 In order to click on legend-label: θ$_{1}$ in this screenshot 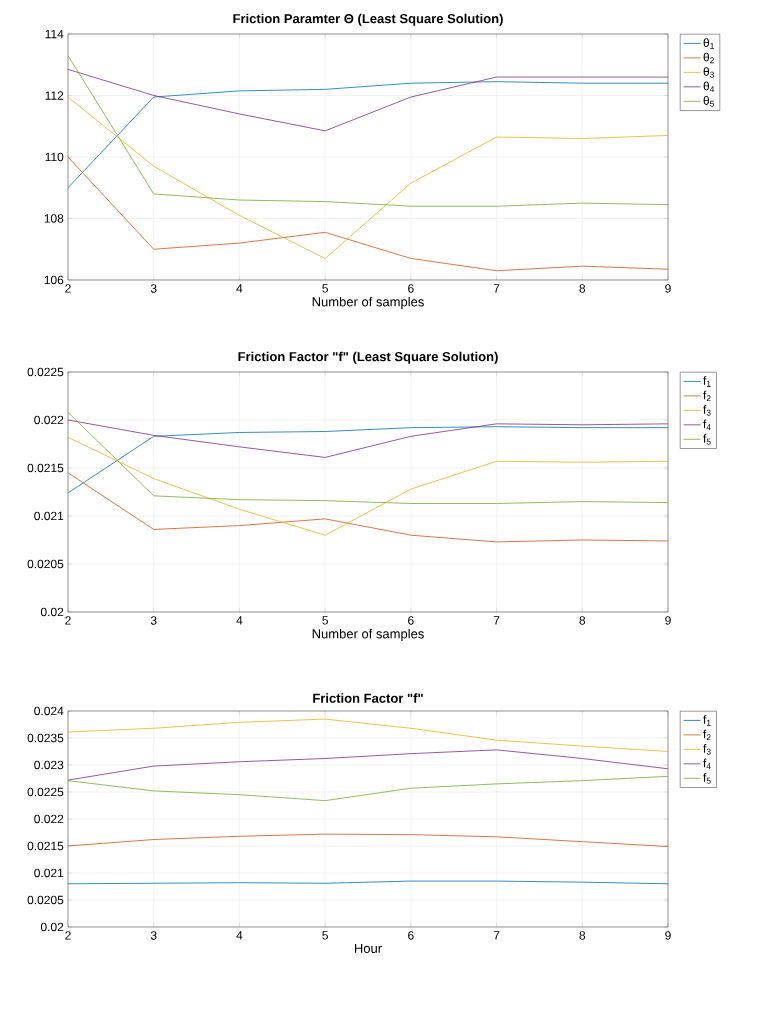, I will do `click(708, 43)`.